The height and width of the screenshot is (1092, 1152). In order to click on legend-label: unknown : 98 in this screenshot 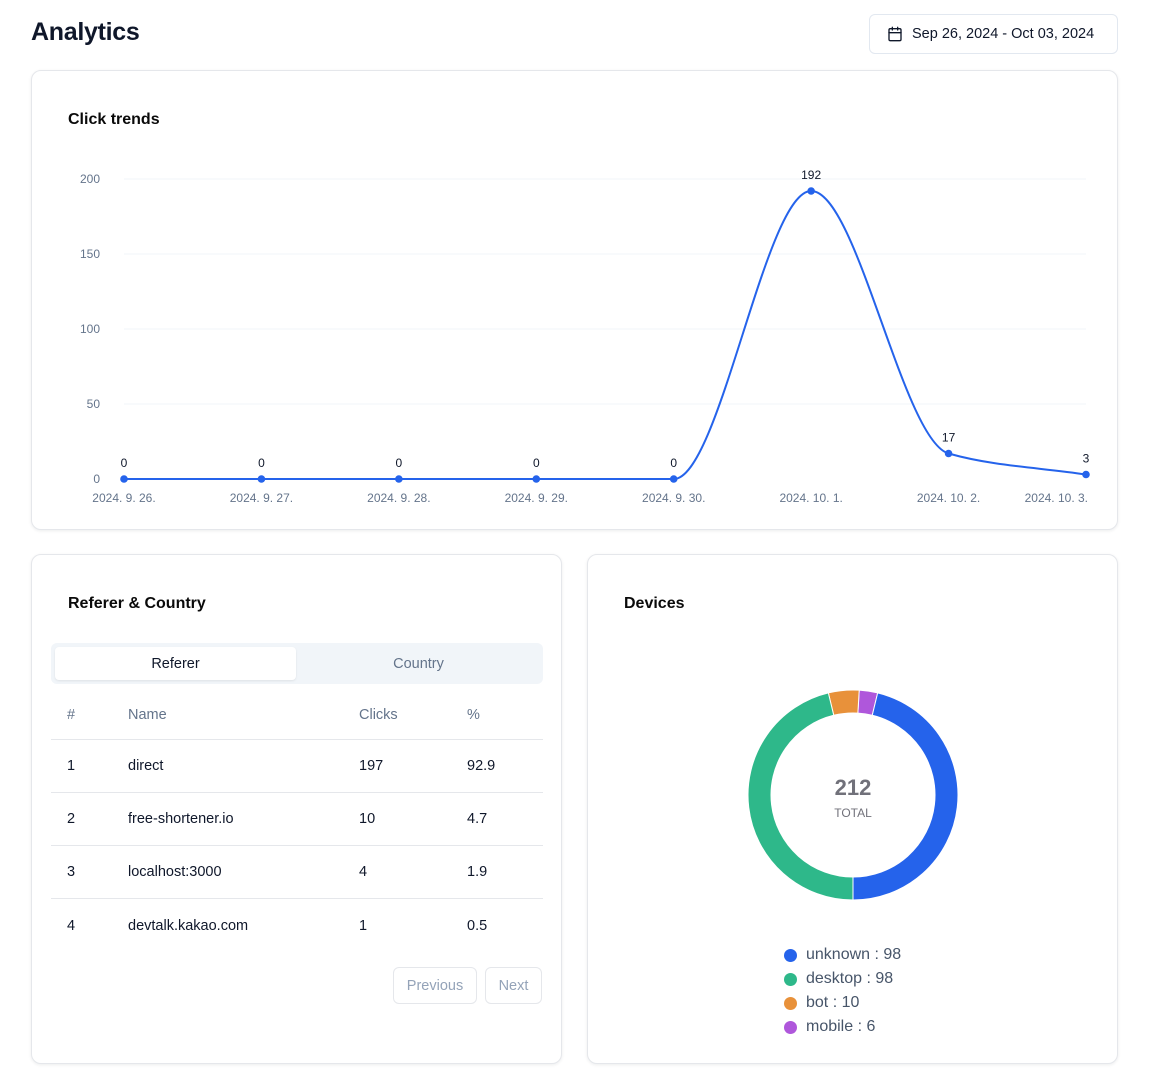, I will do `click(854, 954)`.